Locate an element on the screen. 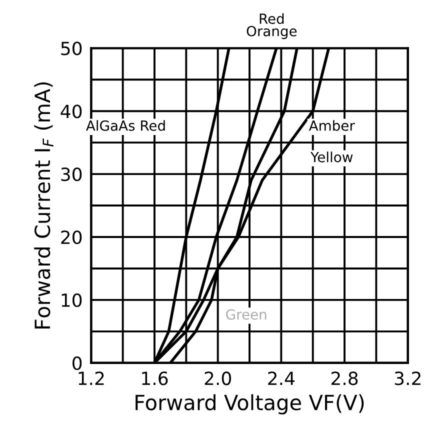 The width and height of the screenshot is (424, 442). x-axis-title: Forward Voltage VF(V) is located at coordinates (250, 404).